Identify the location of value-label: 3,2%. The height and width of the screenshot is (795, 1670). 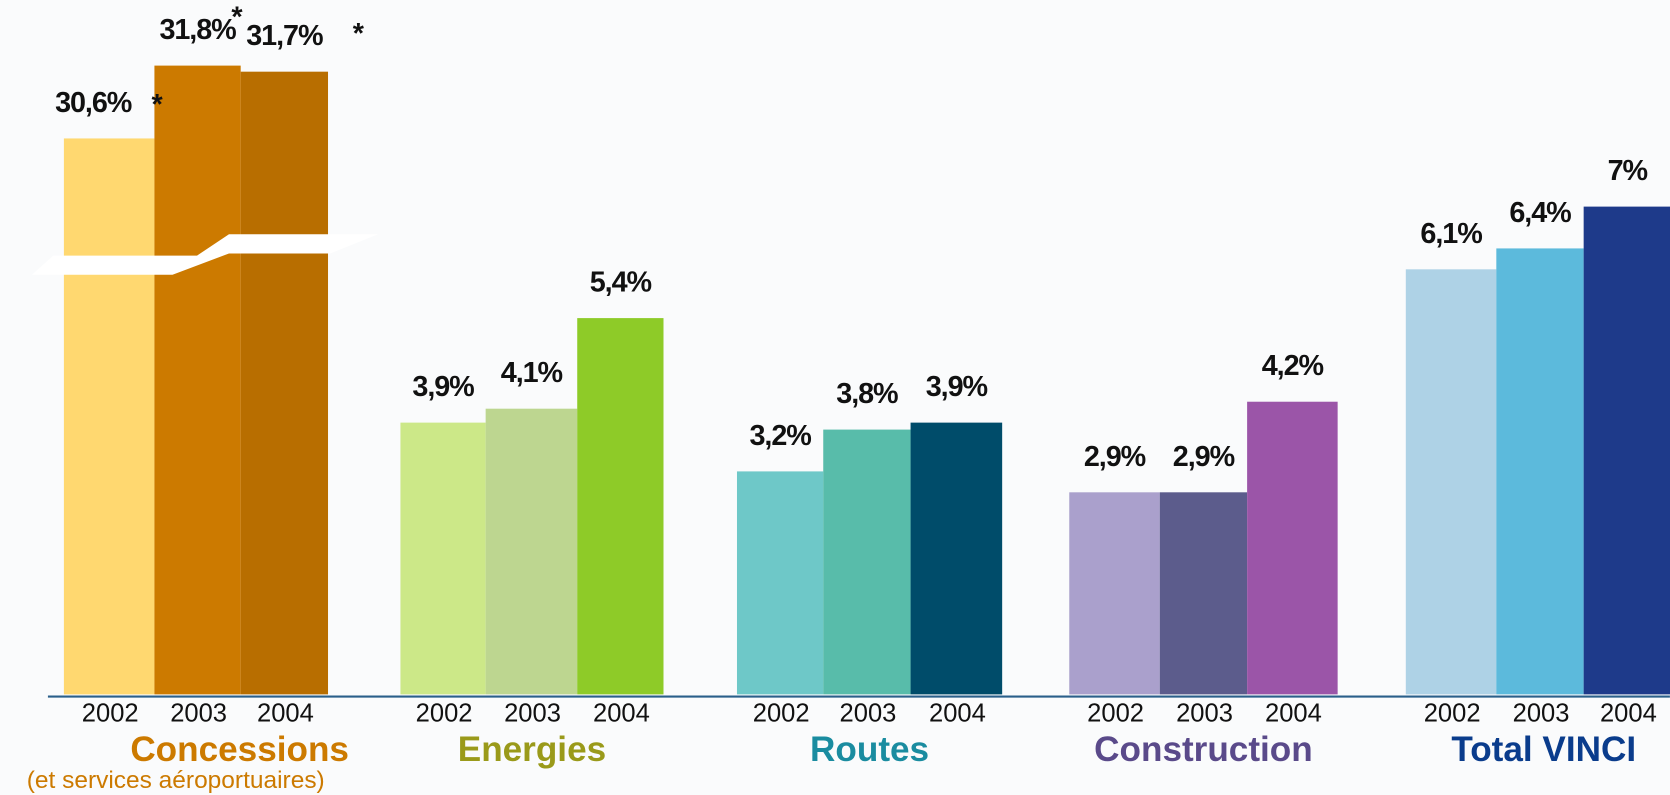
(780, 436).